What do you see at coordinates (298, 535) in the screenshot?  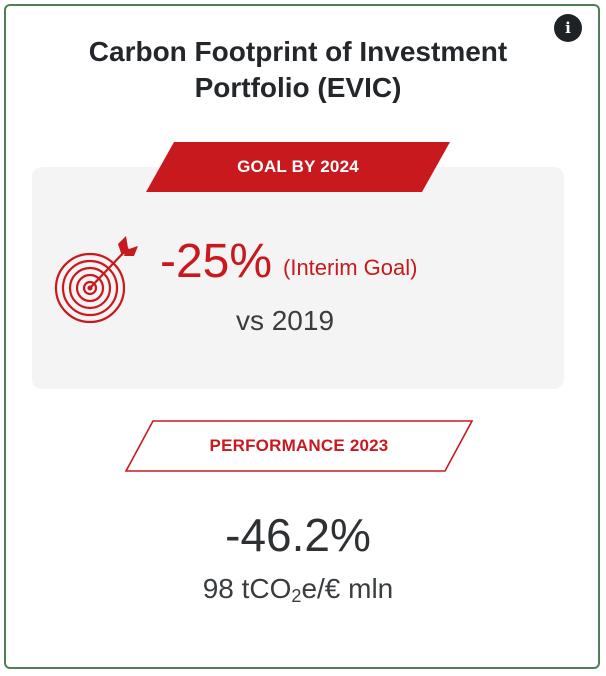 I see `performance-value: -46.2%` at bounding box center [298, 535].